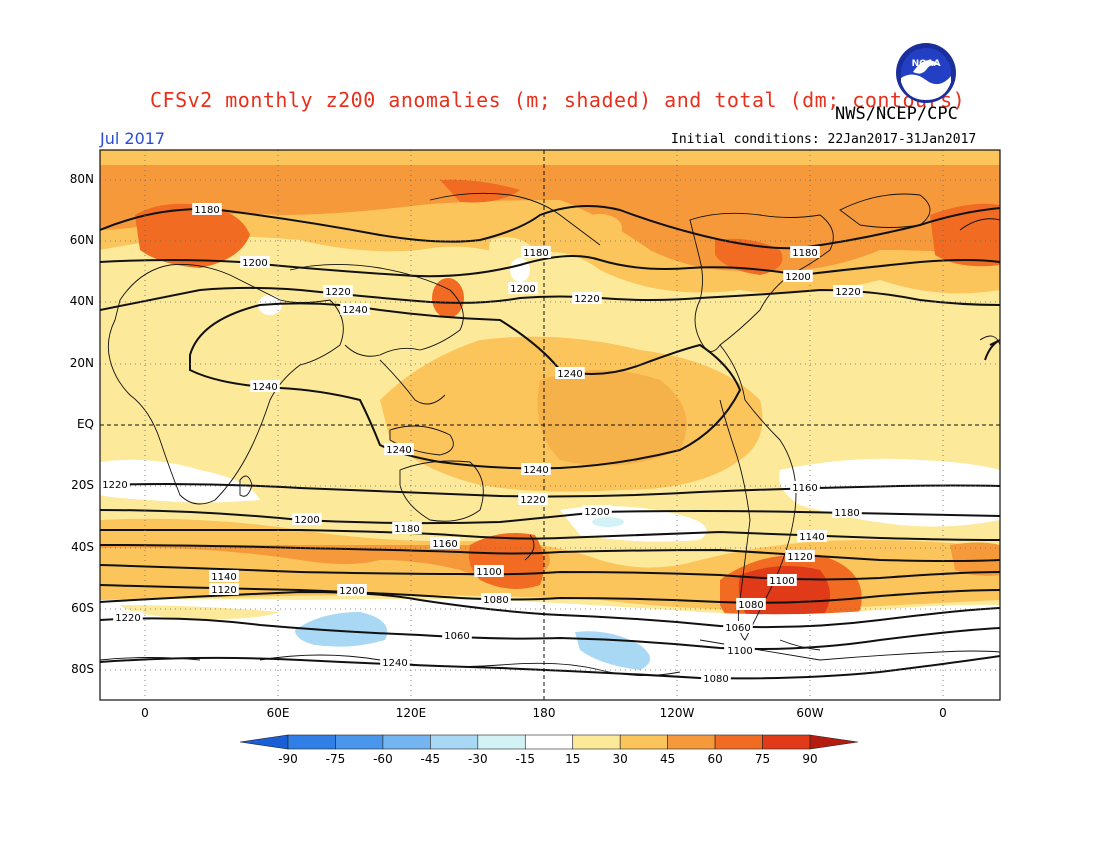 The image size is (1100, 850). I want to click on contour-label-text: 1060, so click(737, 628).